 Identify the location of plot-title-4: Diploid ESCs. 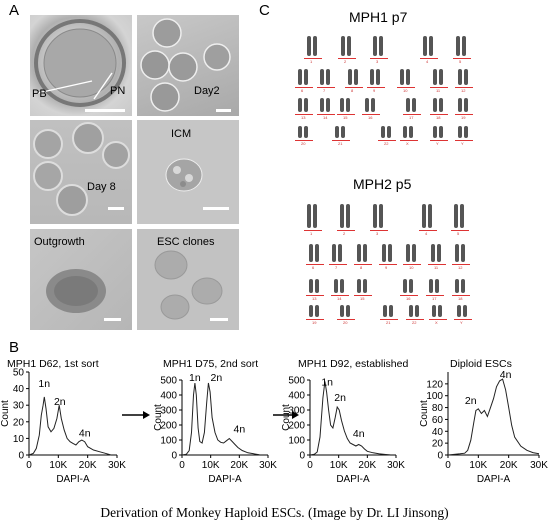
(481, 364).